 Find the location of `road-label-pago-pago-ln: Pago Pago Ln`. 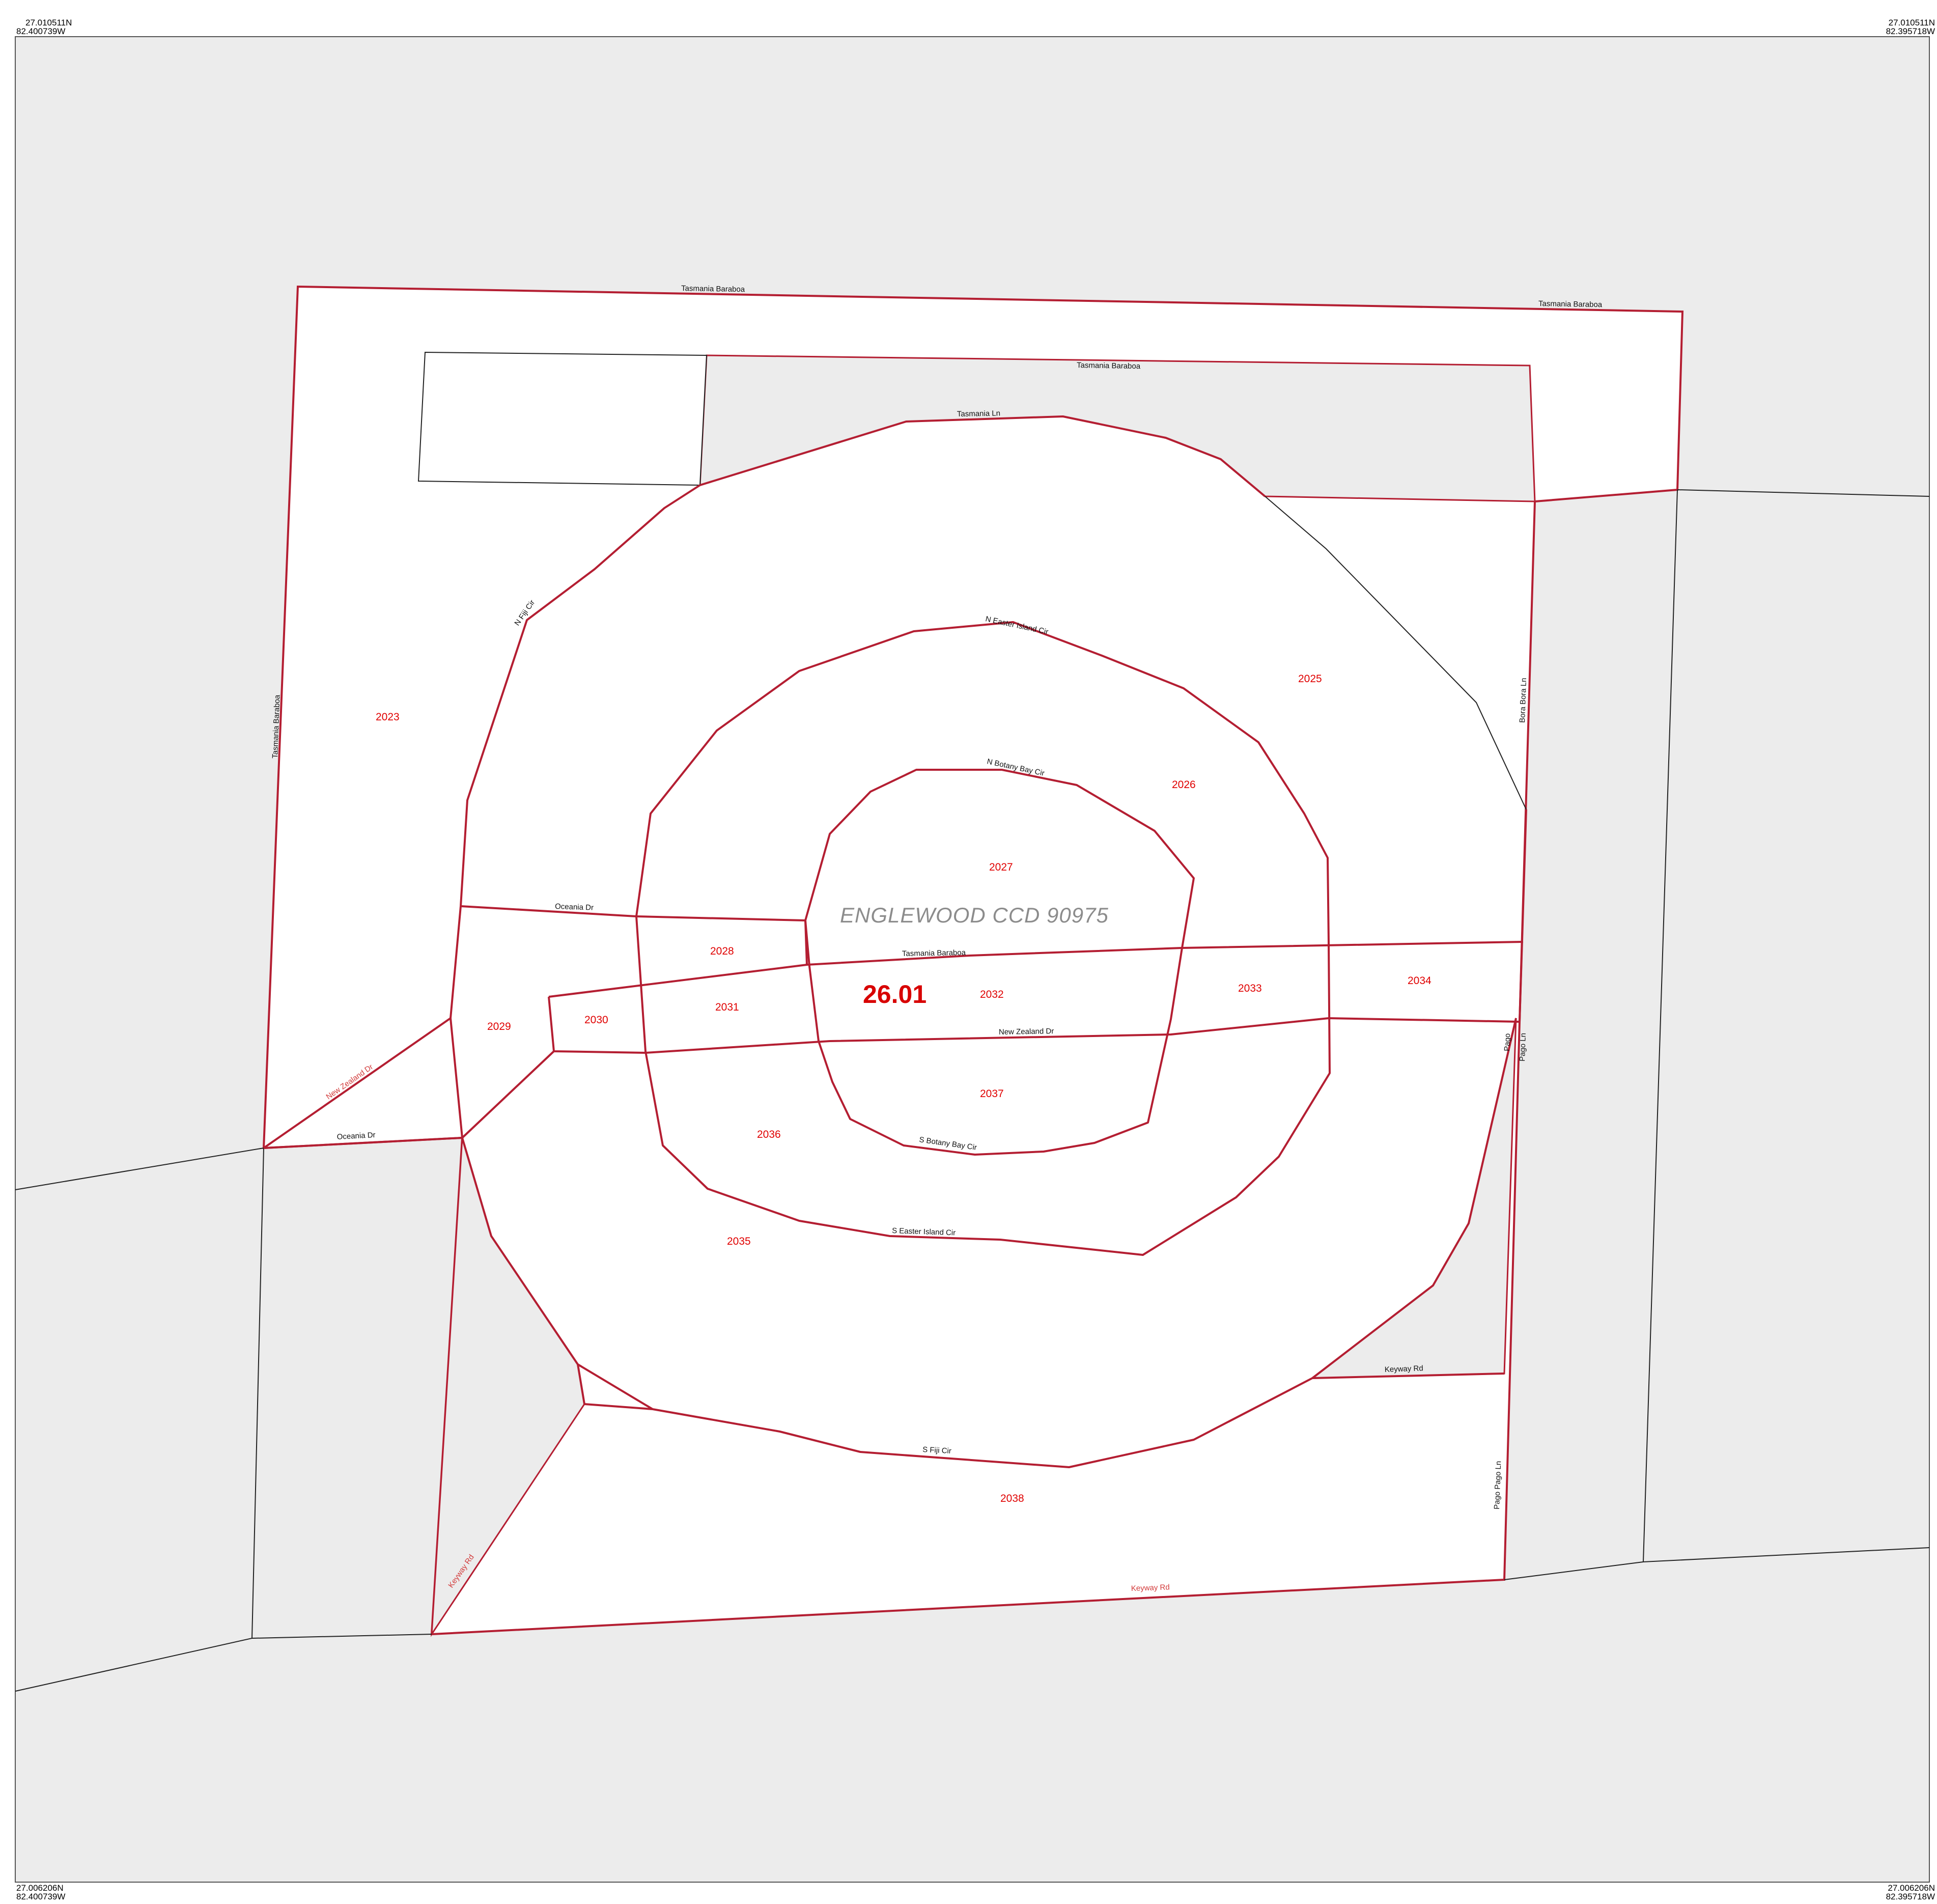

road-label-pago-pago-ln: Pago Pago Ln is located at coordinates (1498, 1485).